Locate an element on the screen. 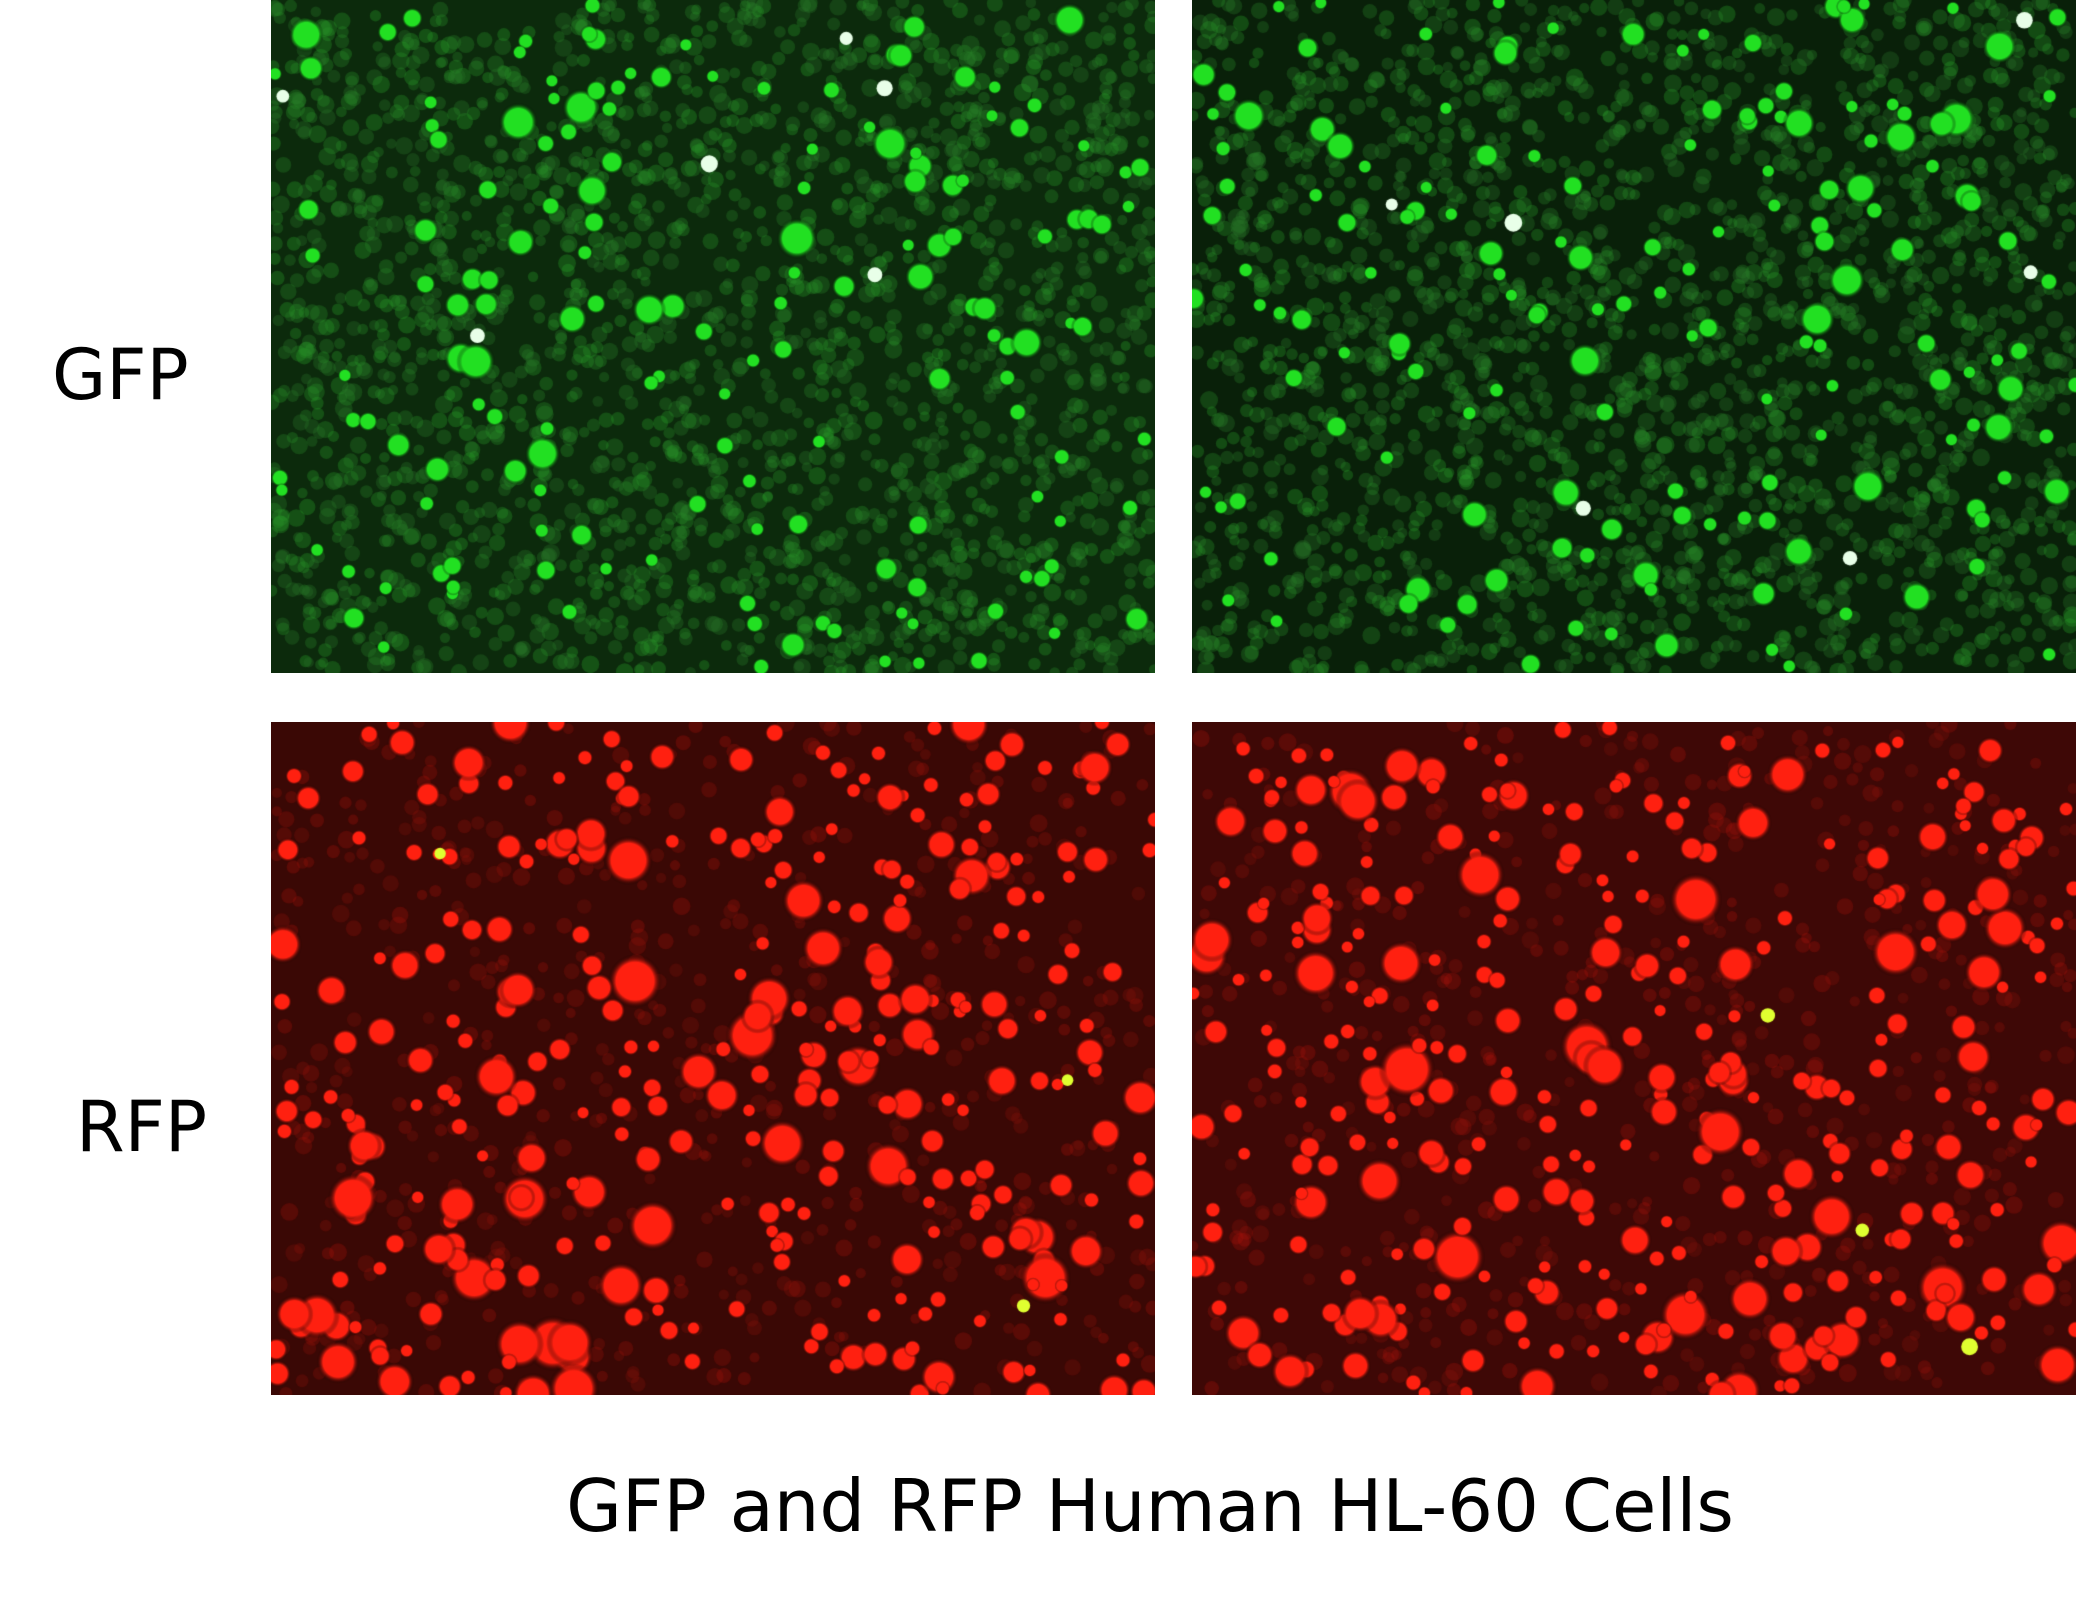  row-label-rfp: RFP is located at coordinates (142, 1127).